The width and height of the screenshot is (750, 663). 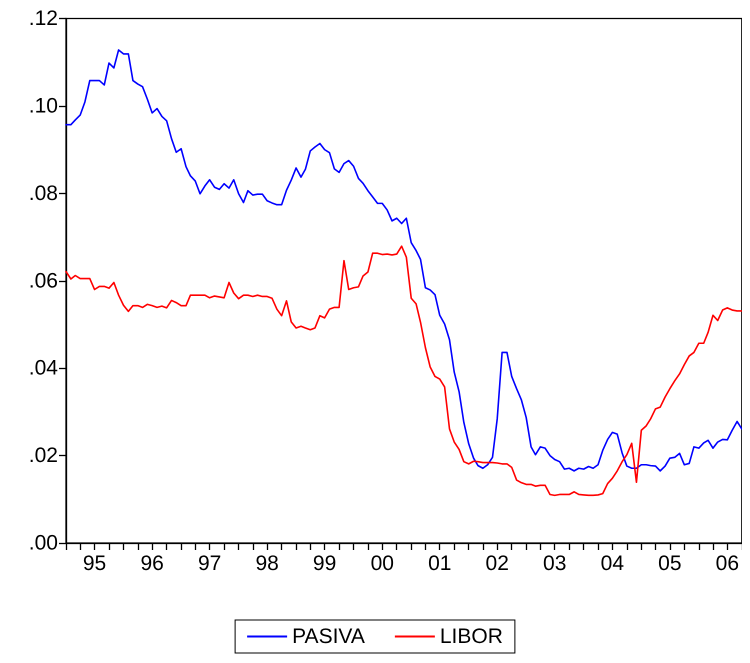 I want to click on y-tick-label: .08, so click(x=43, y=193).